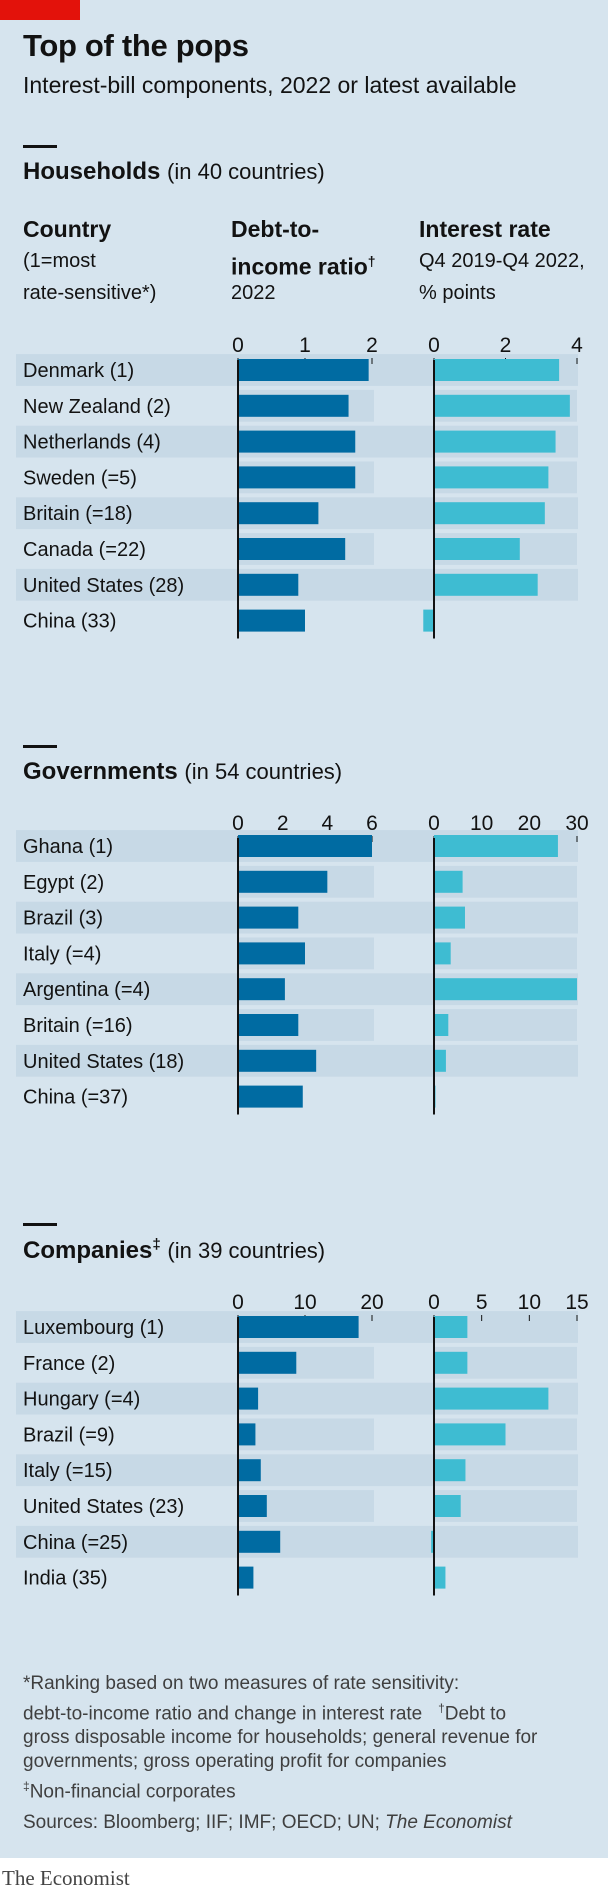 This screenshot has width=608, height=1897. What do you see at coordinates (65, 1579) in the screenshot?
I see `country-label: India (35)` at bounding box center [65, 1579].